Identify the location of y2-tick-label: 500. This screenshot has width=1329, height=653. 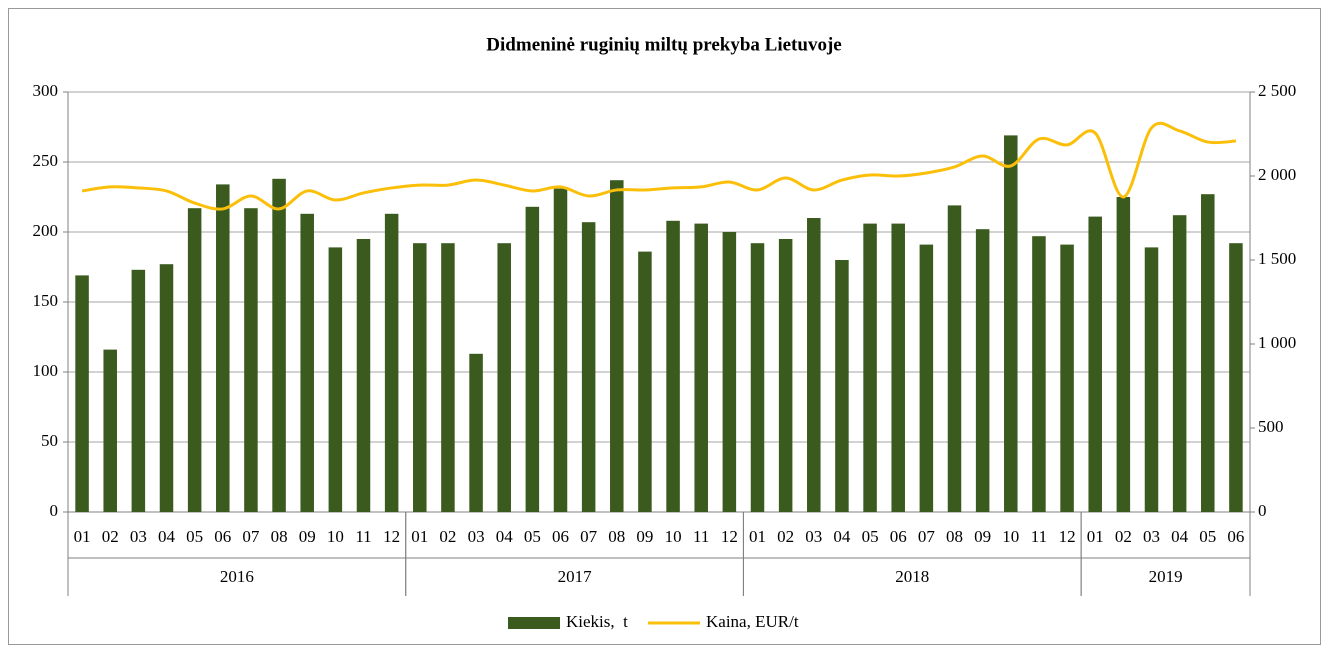
(1271, 426).